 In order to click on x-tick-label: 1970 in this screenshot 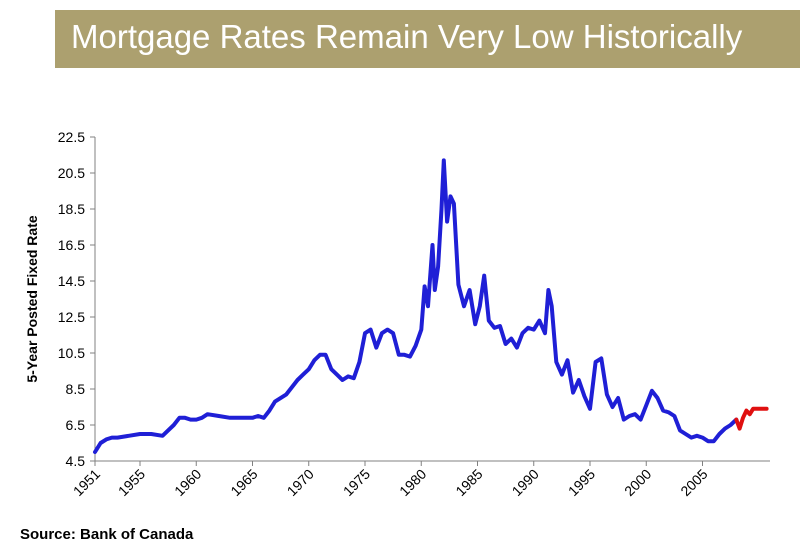, I will do `click(300, 482)`.